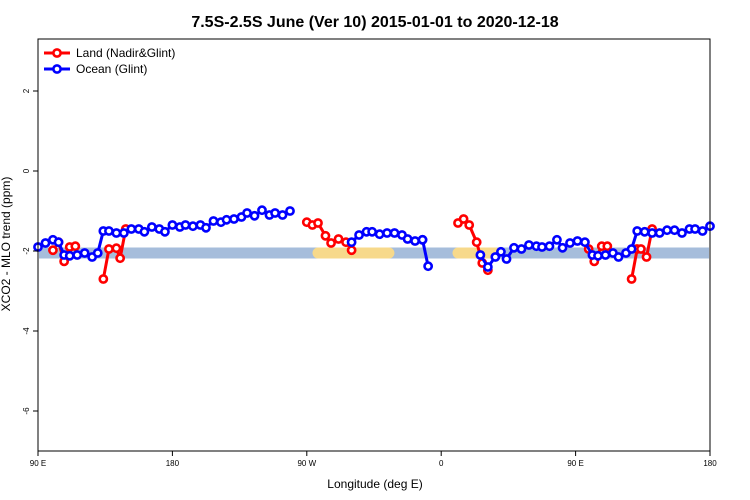 This screenshot has width=750, height=500. I want to click on legend-label: Land (Nadir&Glint), so click(125, 53).